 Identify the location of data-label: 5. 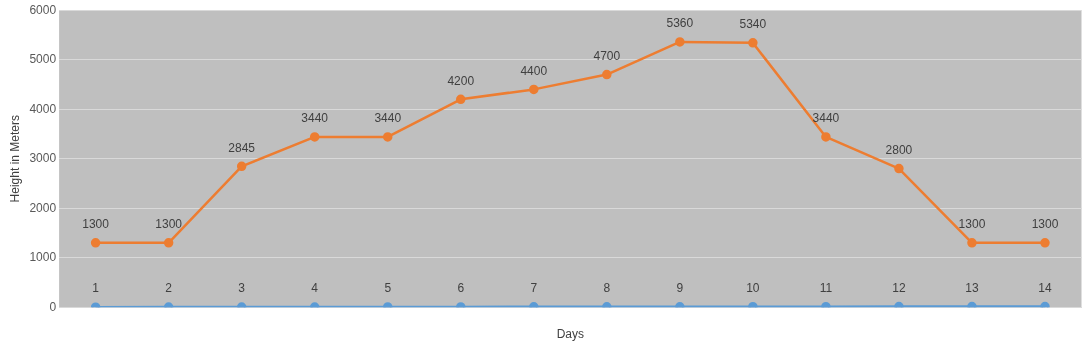
(388, 288).